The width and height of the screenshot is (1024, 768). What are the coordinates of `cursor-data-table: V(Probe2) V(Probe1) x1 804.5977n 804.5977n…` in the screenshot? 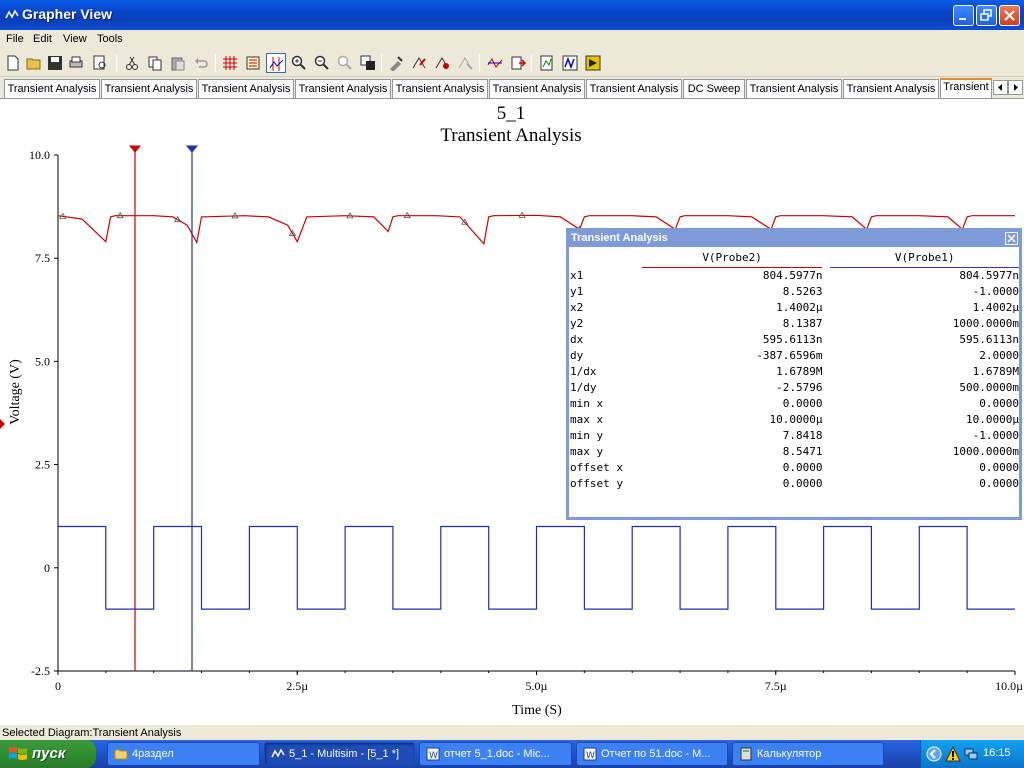 It's located at (794, 370).